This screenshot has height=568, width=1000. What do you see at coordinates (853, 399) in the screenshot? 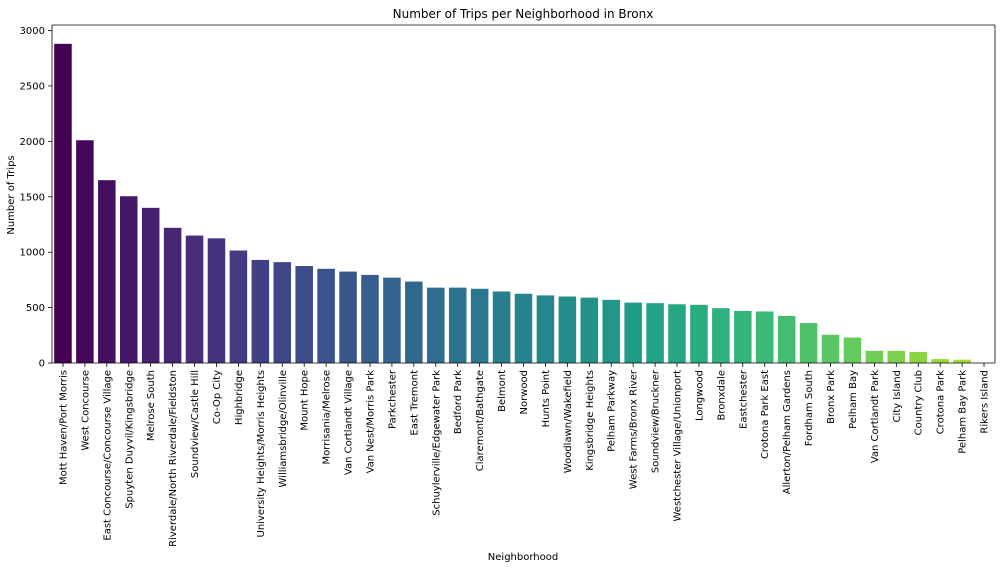
I see `x-tick-label: Pelham Bay` at bounding box center [853, 399].